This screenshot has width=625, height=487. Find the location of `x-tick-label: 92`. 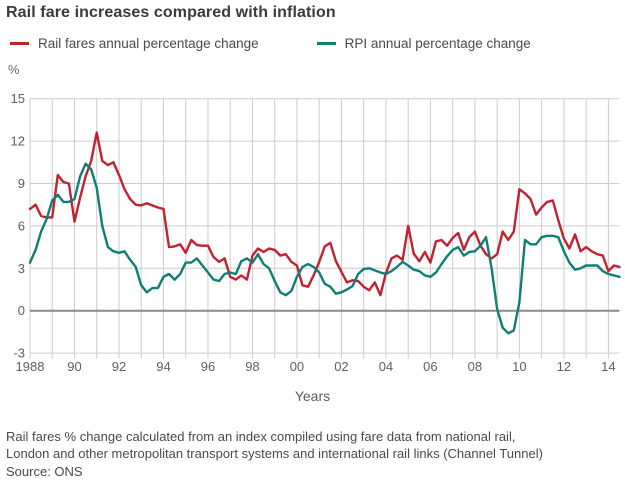

x-tick-label: 92 is located at coordinates (119, 366).